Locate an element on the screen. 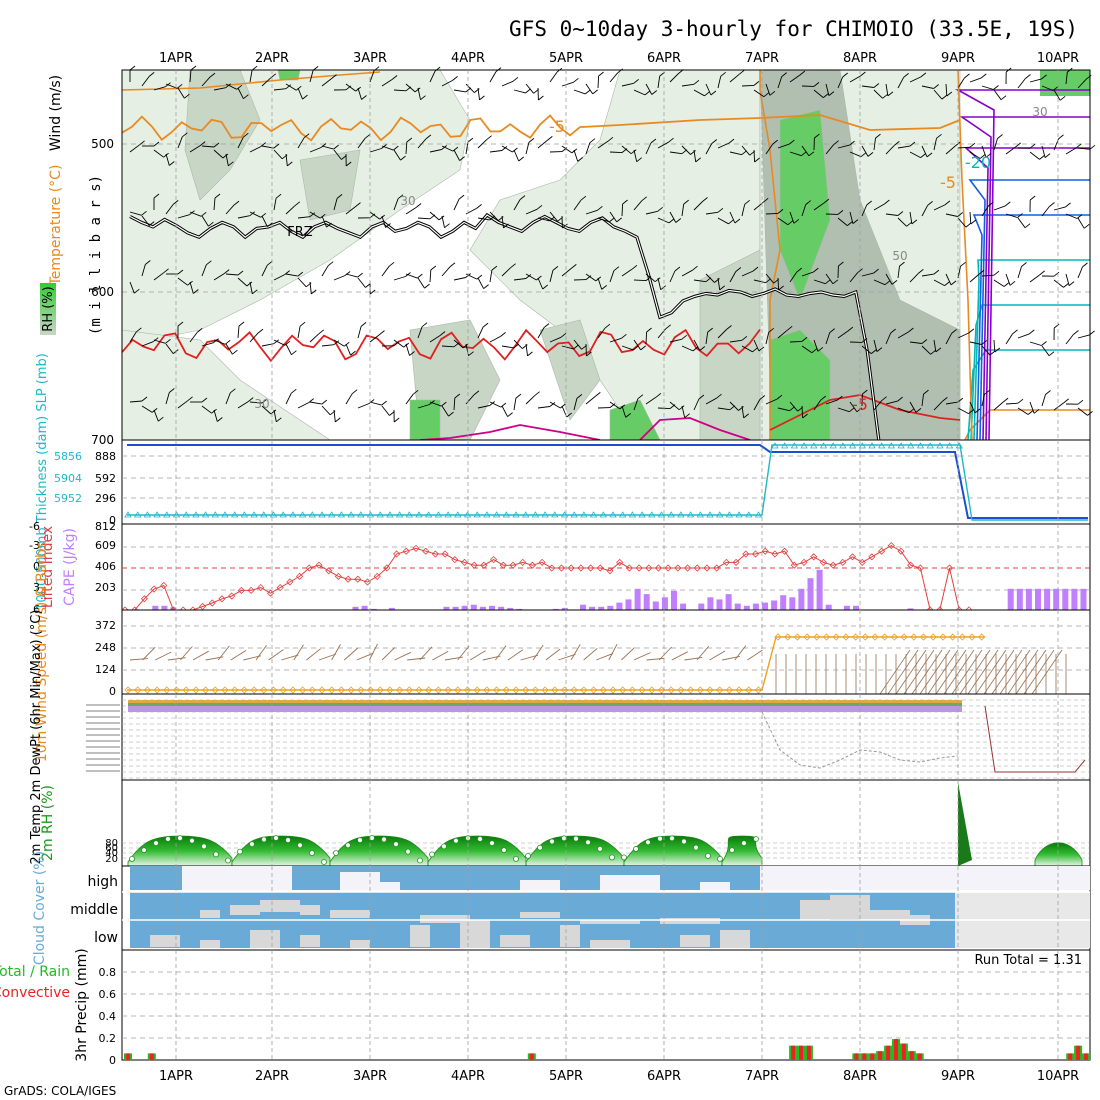 Image resolution: width=1100 pixels, height=1100 pixels. bottom-tick-7APR: 7APR is located at coordinates (762, 1076).